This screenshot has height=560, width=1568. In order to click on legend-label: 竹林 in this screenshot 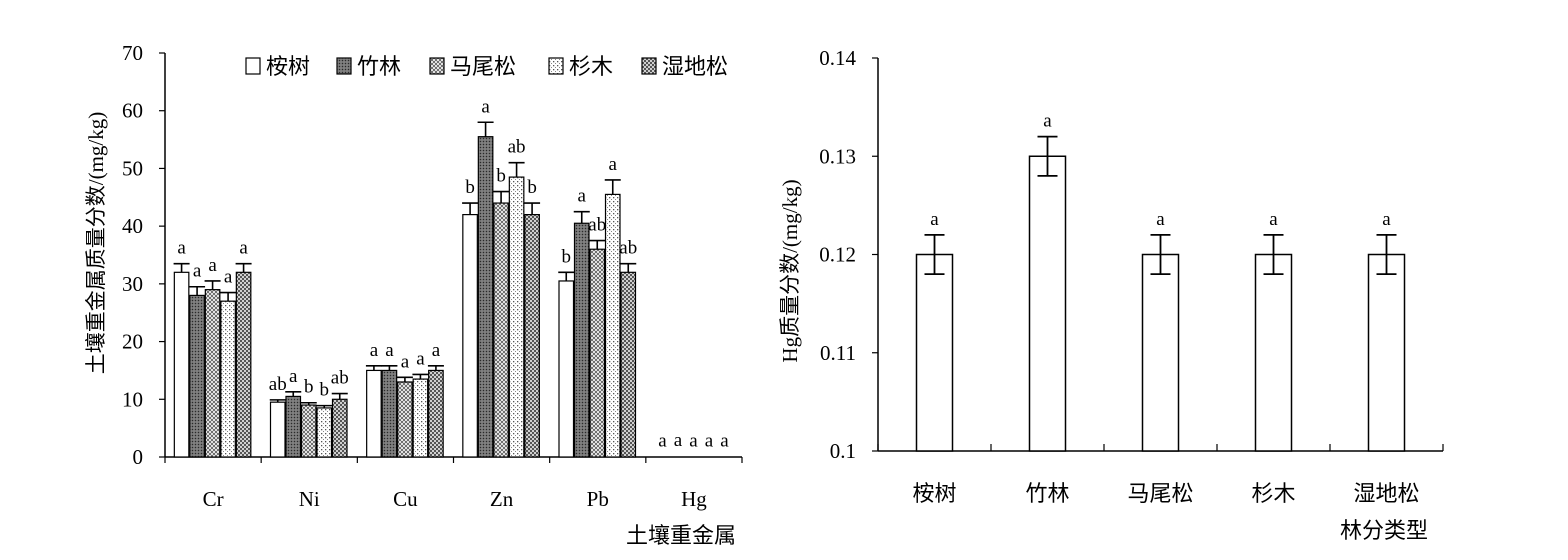, I will do `click(379, 66)`.